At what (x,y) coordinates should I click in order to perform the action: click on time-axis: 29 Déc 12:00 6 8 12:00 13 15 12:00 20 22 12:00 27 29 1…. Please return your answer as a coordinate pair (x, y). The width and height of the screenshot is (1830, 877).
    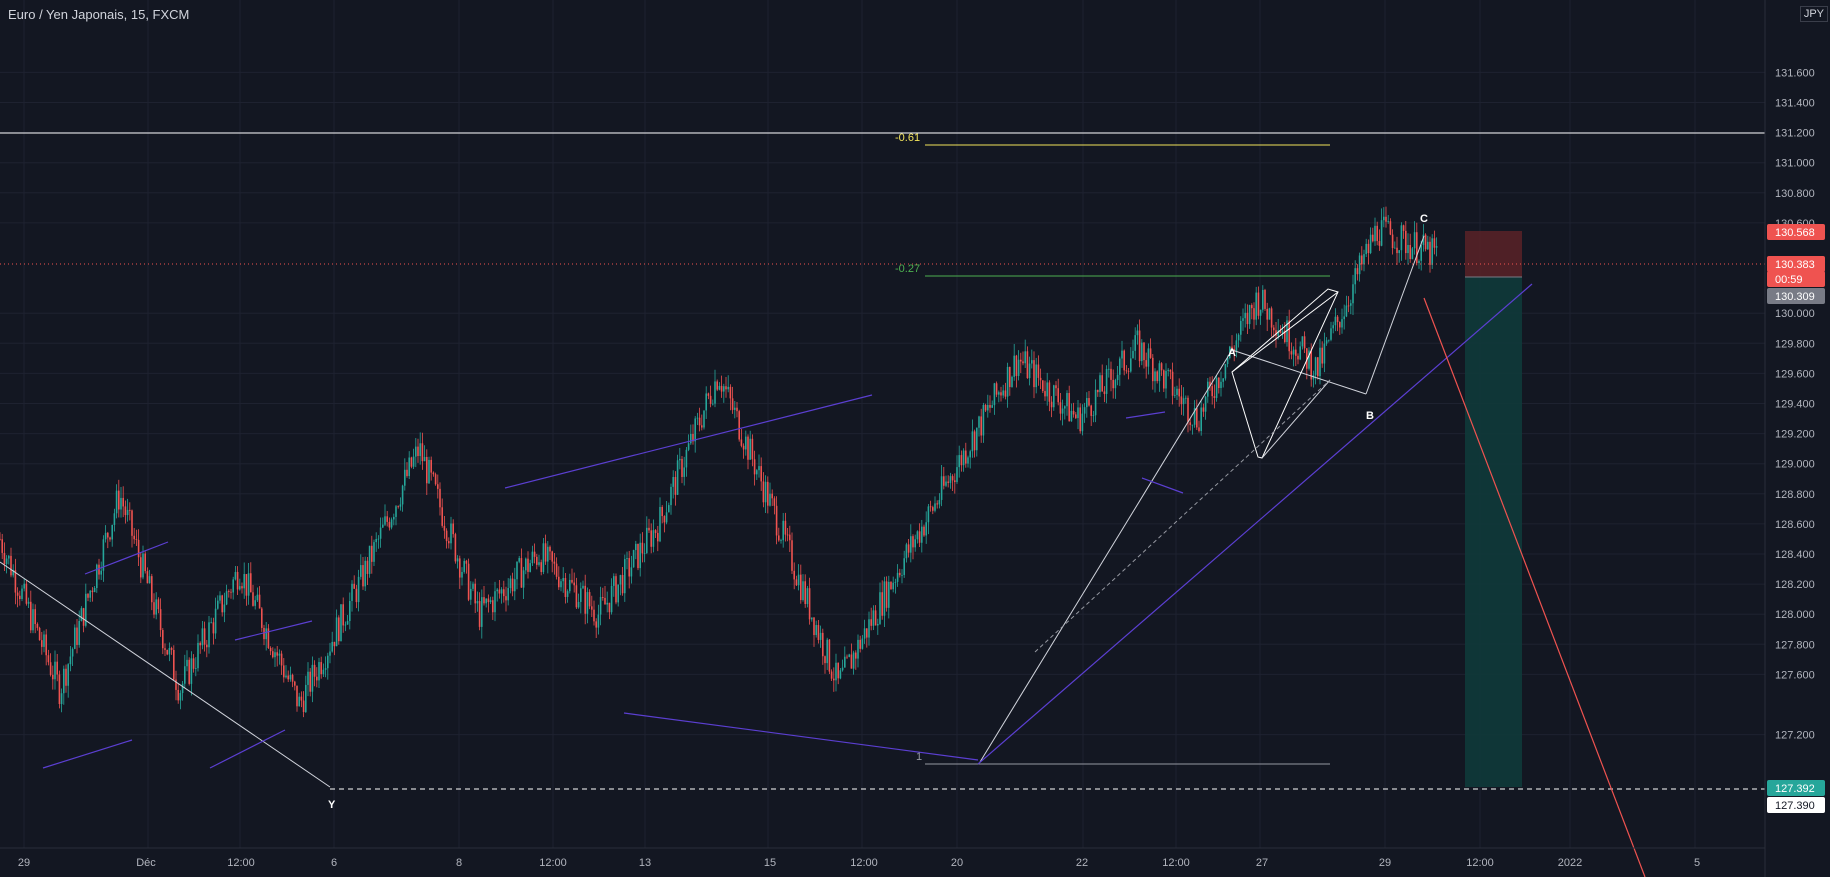
    Looking at the image, I should click on (882, 858).